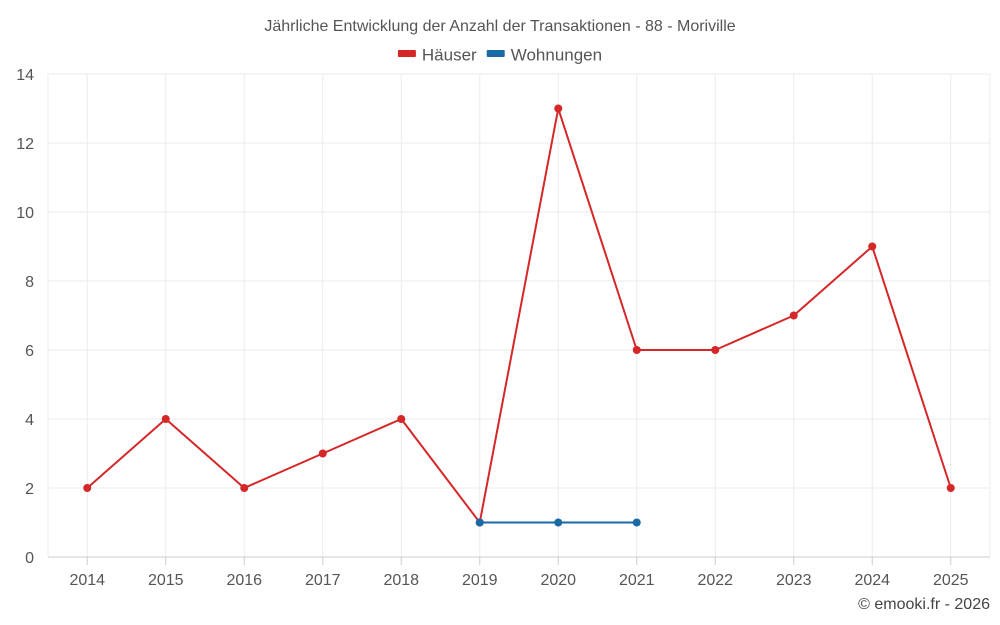 This screenshot has height=625, width=1000. Describe the element at coordinates (556, 54) in the screenshot. I see `legend-label: Wohnungen` at that location.